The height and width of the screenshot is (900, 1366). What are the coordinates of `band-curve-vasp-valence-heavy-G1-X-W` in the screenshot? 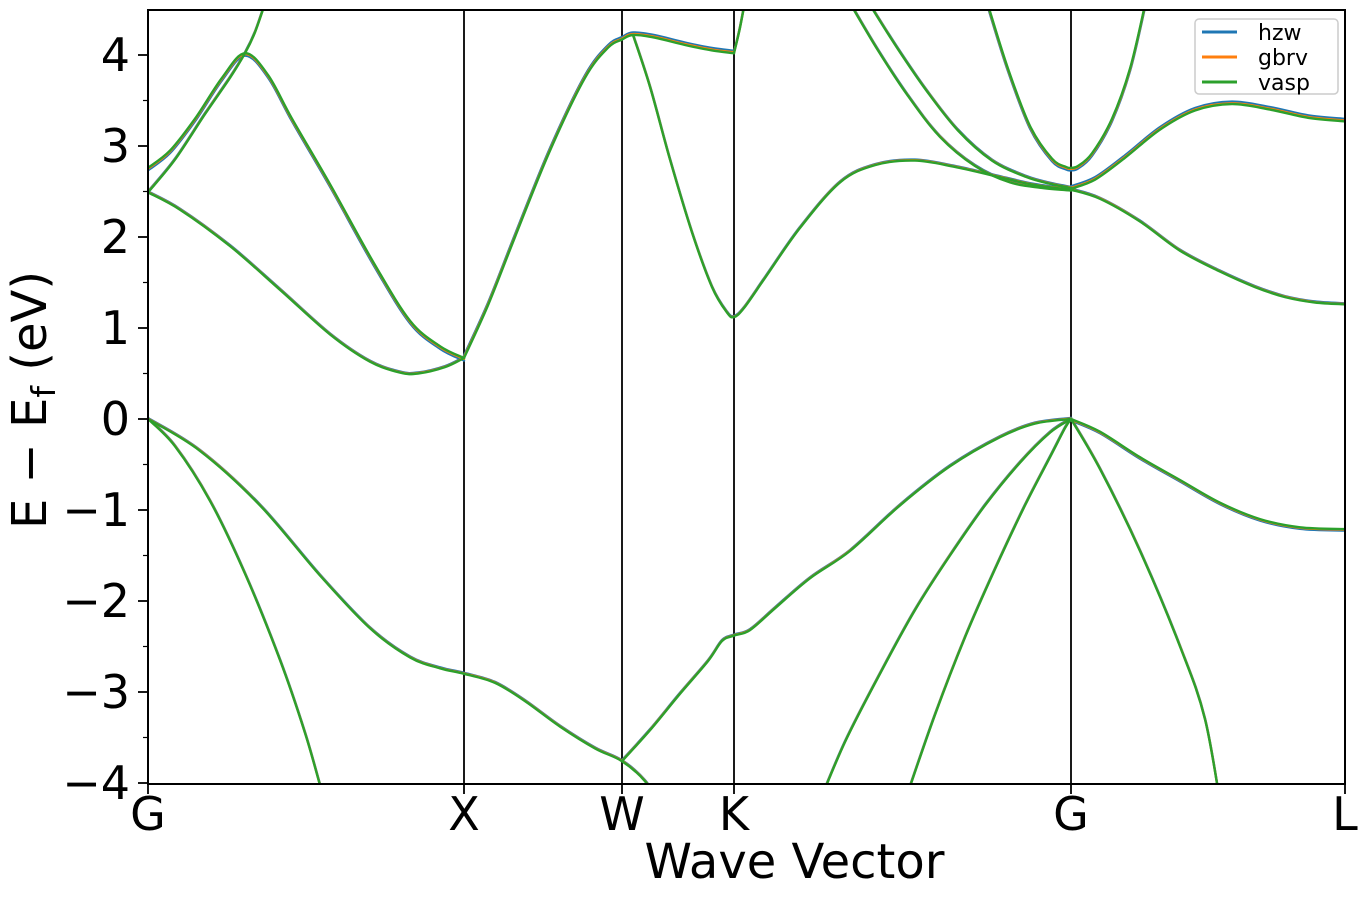 It's located at (398, 600).